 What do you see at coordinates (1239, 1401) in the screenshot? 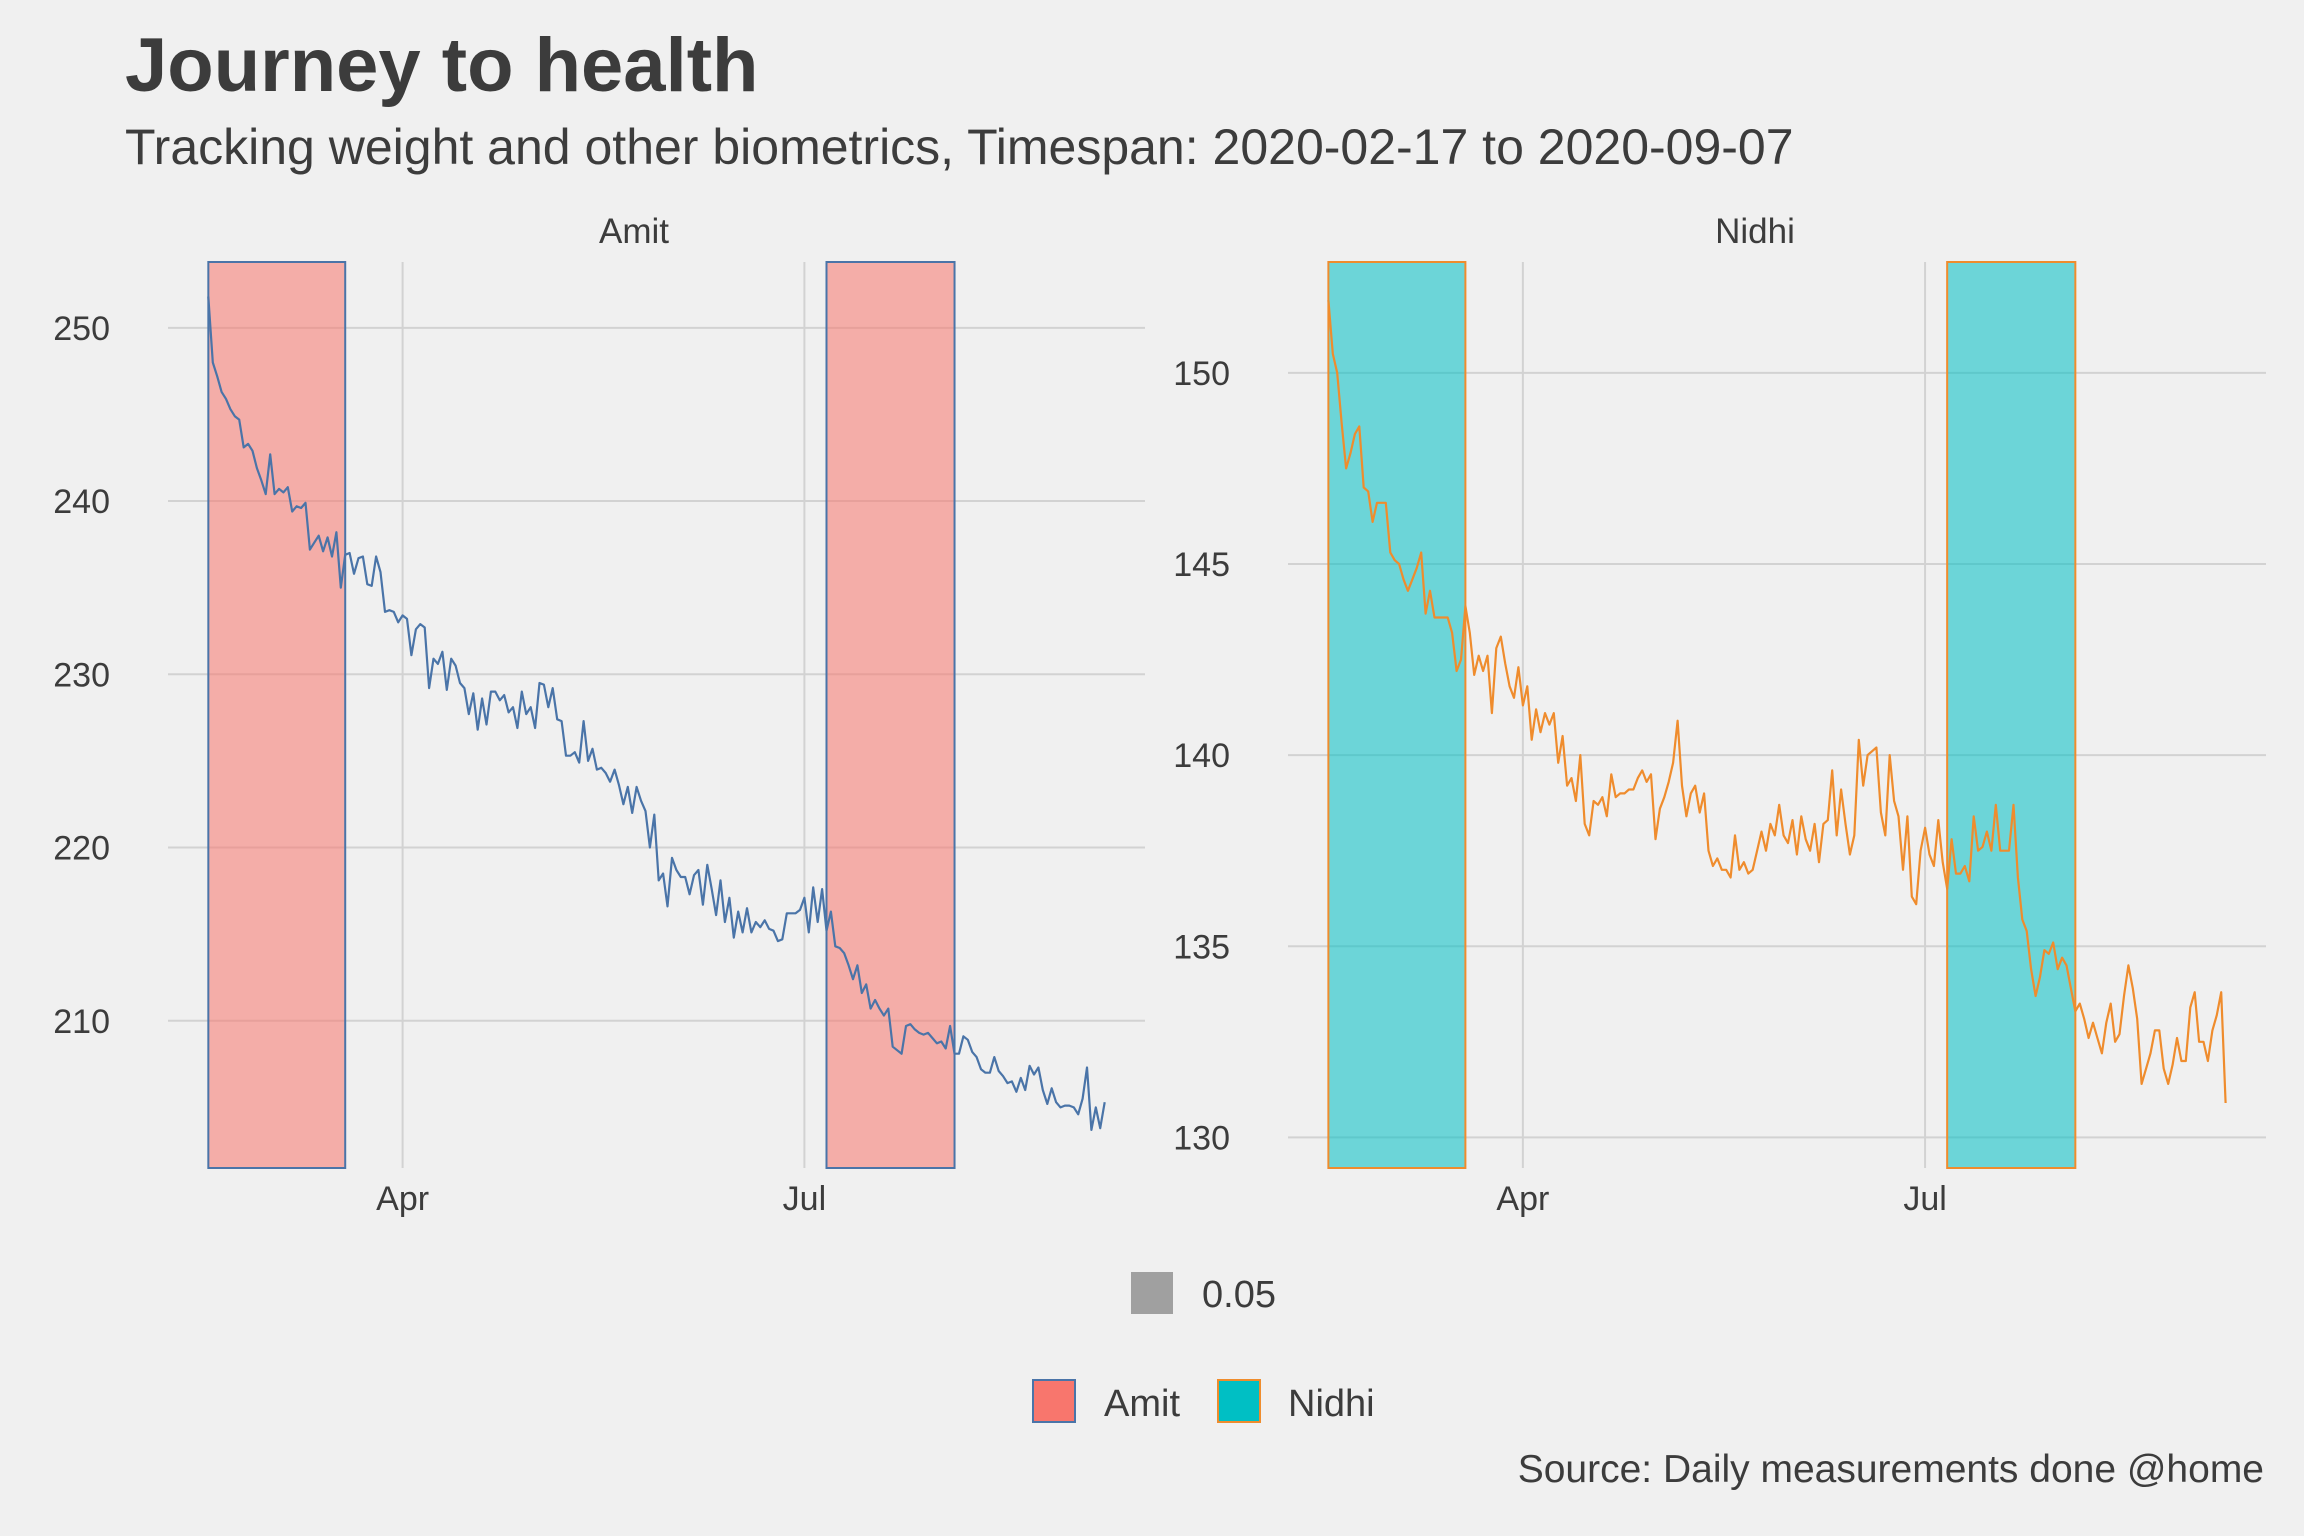
I see `legend-swatch-nidhi` at bounding box center [1239, 1401].